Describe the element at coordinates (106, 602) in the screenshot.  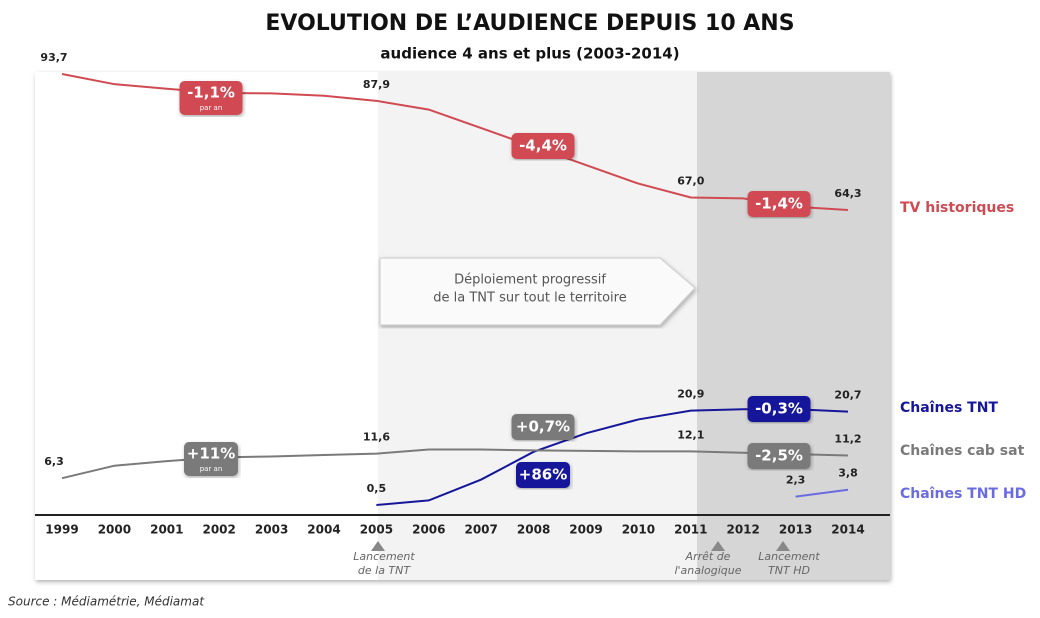
I see `source: Source : Médiamétrie, Médiamat` at that location.